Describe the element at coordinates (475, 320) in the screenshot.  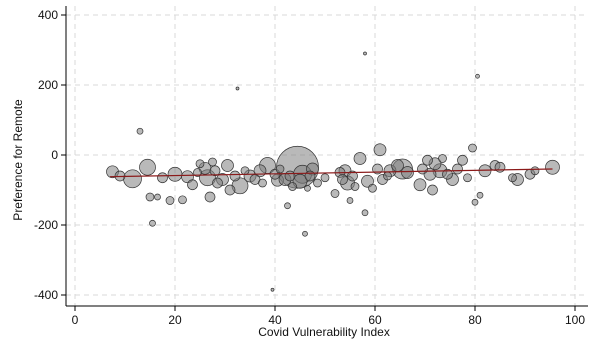
I see `x-tick-label: 80` at that location.